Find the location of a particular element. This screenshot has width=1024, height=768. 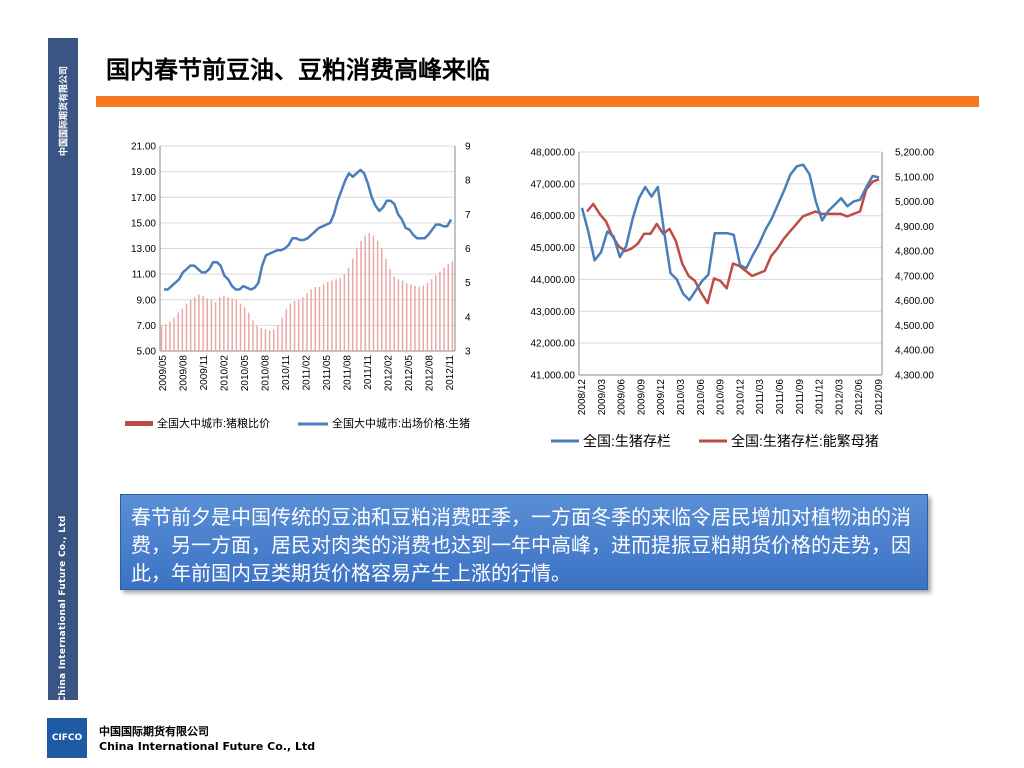

legend-label-breeding-sows: 全国:生猪存栏:能繁母猪 is located at coordinates (805, 441).